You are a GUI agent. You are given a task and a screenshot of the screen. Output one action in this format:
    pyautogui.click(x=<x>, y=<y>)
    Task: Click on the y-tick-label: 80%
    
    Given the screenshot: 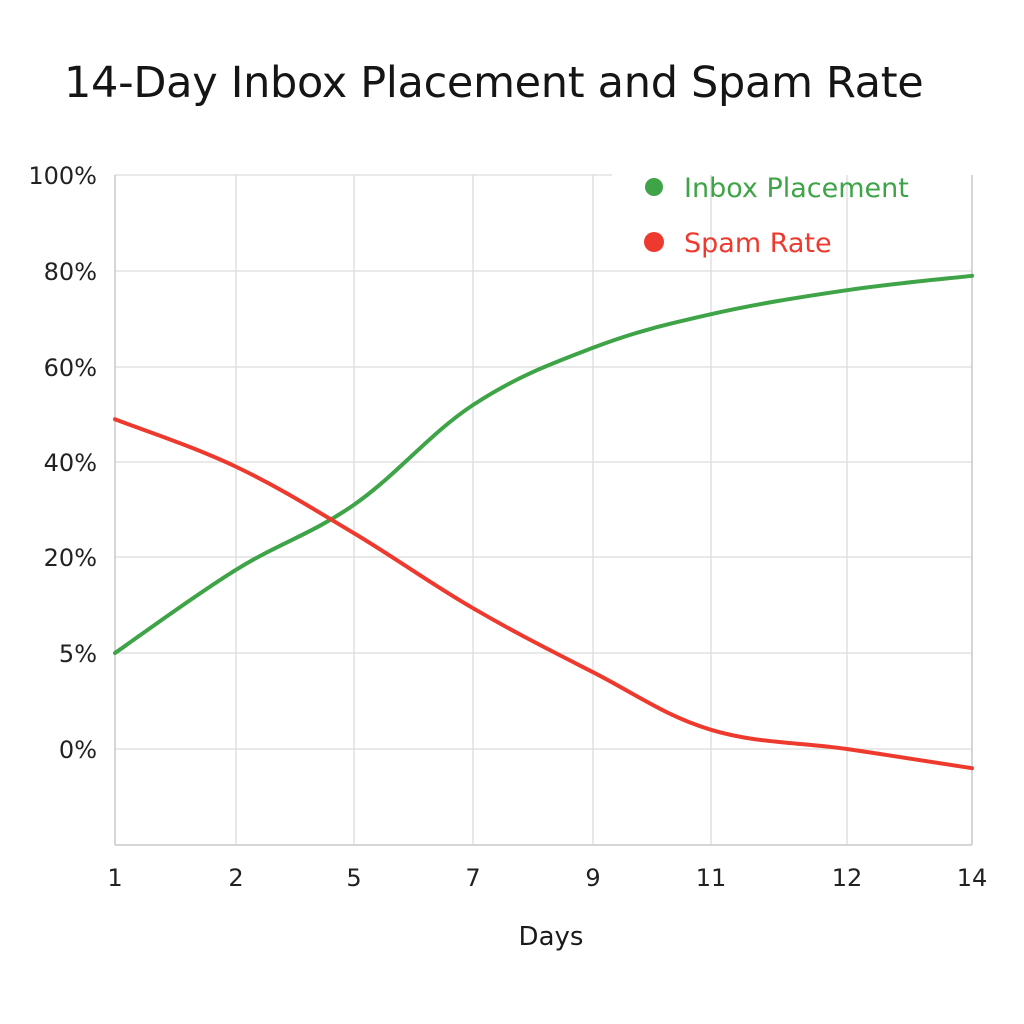 What is the action you would take?
    pyautogui.click(x=70, y=272)
    